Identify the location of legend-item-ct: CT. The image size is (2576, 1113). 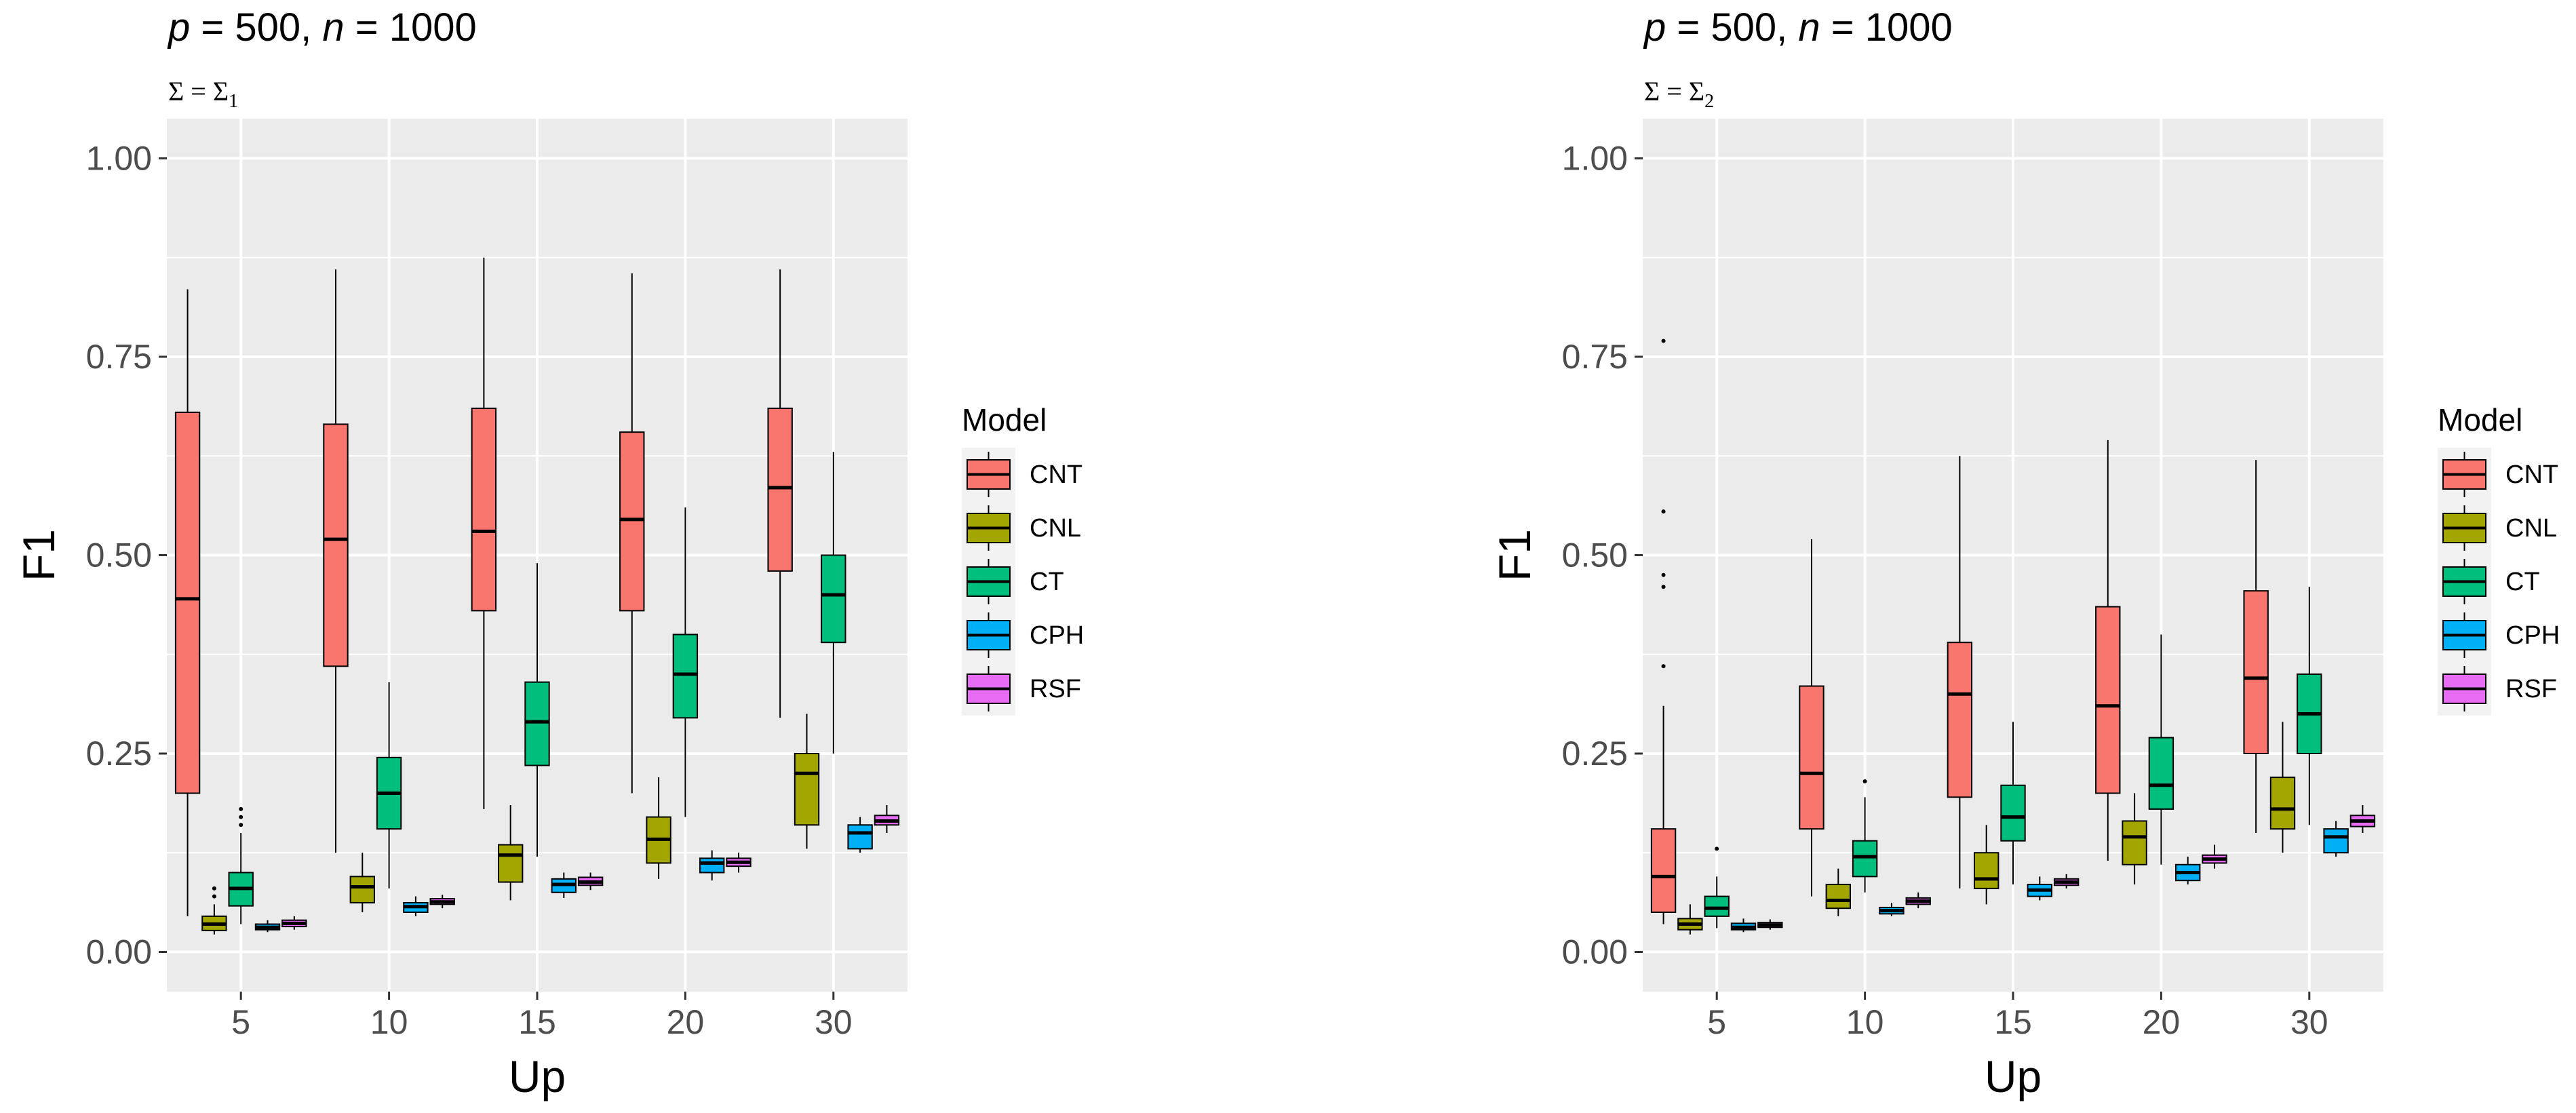
(1013, 581).